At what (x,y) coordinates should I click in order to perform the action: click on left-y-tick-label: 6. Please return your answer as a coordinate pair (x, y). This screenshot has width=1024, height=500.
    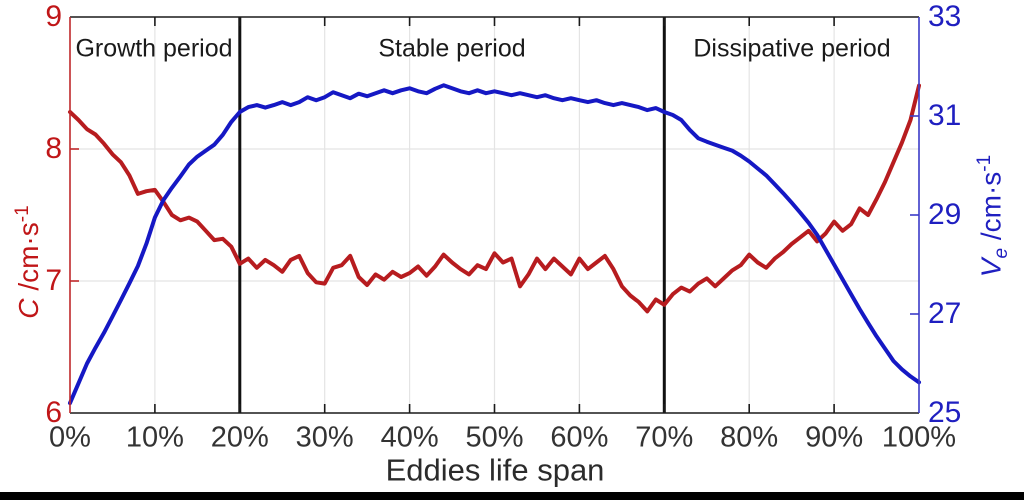
    Looking at the image, I should click on (53, 412).